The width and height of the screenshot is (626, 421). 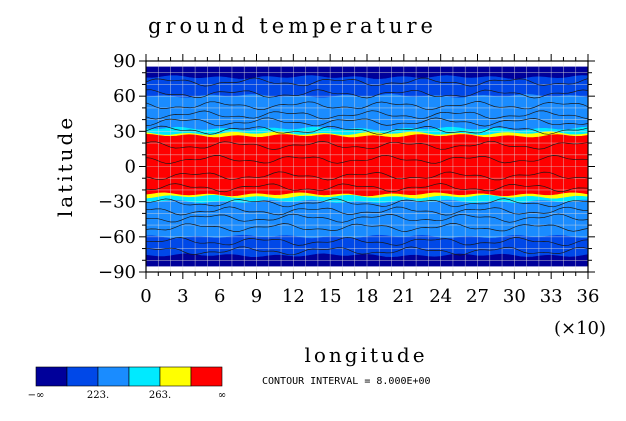 I want to click on chart-title: ground temperature, so click(x=292, y=26).